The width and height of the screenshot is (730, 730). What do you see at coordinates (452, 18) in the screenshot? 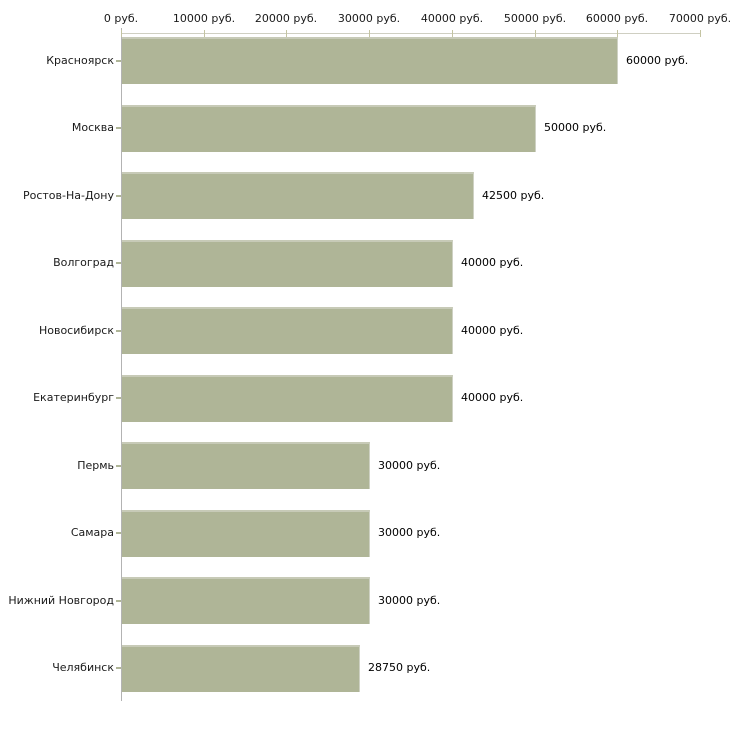
I see `x-tick-label: 40000 руб.` at bounding box center [452, 18].